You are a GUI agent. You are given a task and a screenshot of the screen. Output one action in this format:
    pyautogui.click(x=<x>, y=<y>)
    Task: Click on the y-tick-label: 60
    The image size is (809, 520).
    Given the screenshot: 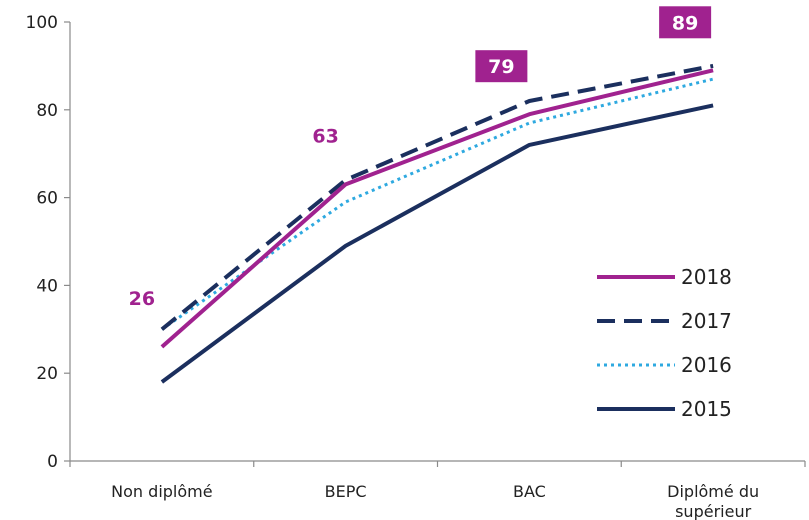 What is the action you would take?
    pyautogui.click(x=47, y=199)
    